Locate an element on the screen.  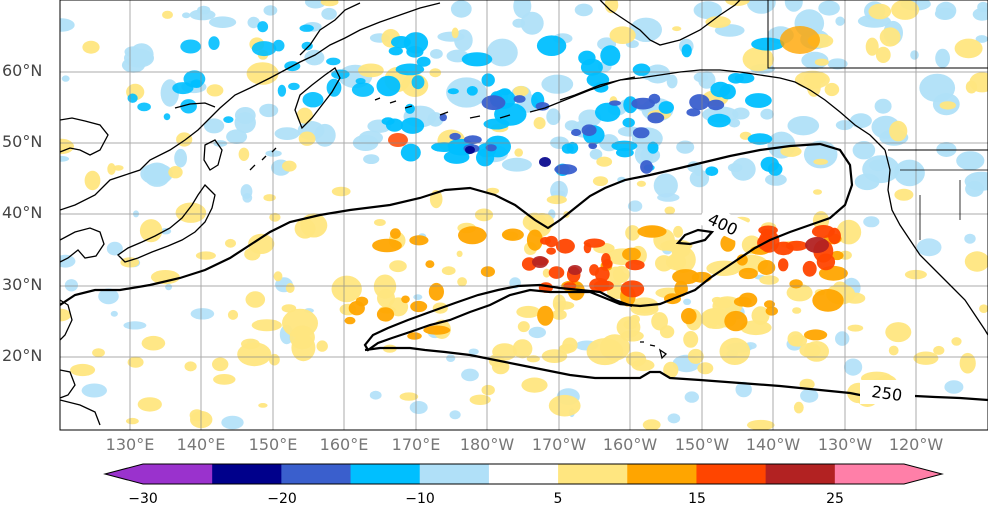
lon-label-180w: 180°W is located at coordinates (487, 444).